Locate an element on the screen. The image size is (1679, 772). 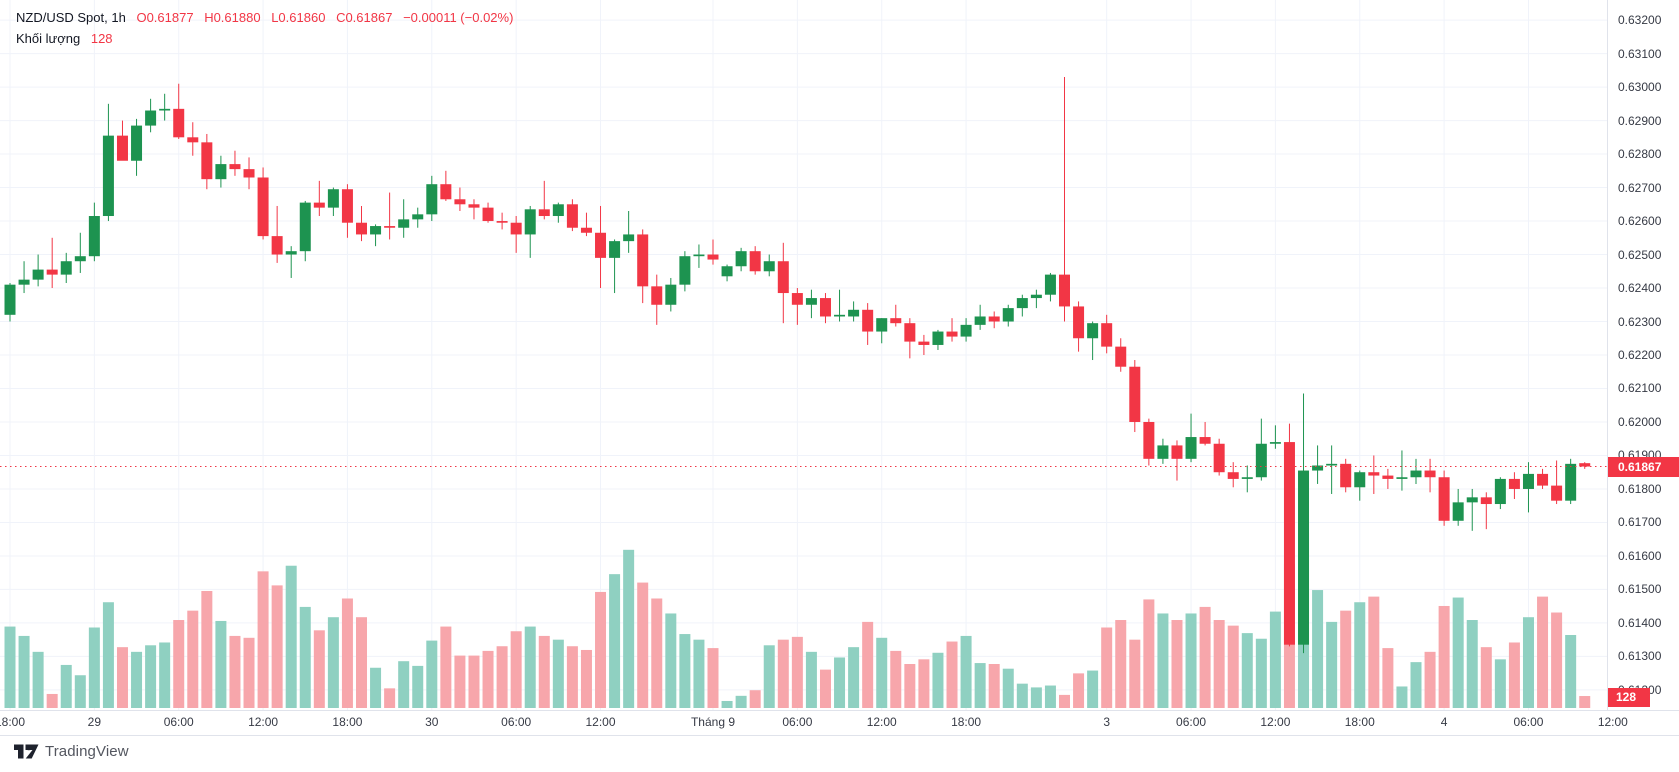
ohlc-close: C0.61867 is located at coordinates (364, 17).